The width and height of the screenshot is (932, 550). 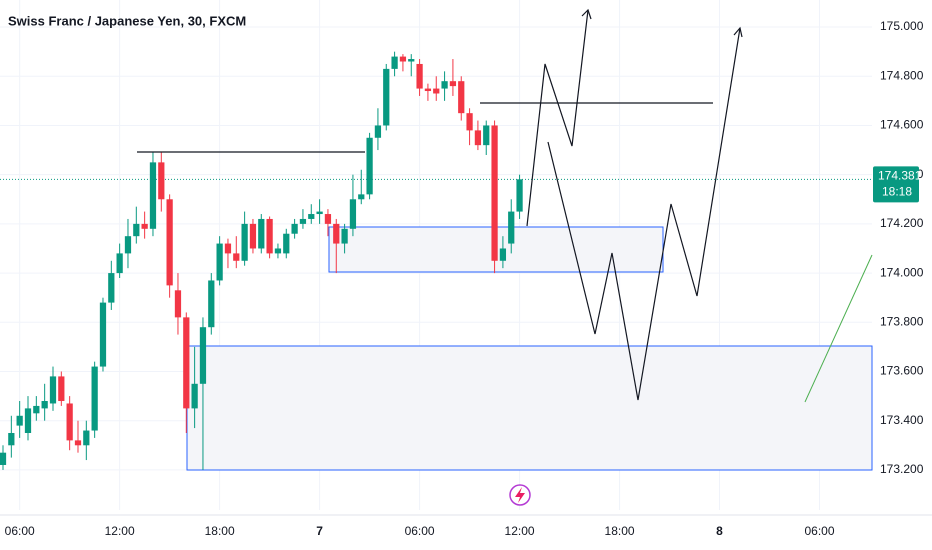 What do you see at coordinates (902, 321) in the screenshot?
I see `y-tick-label: 173.800` at bounding box center [902, 321].